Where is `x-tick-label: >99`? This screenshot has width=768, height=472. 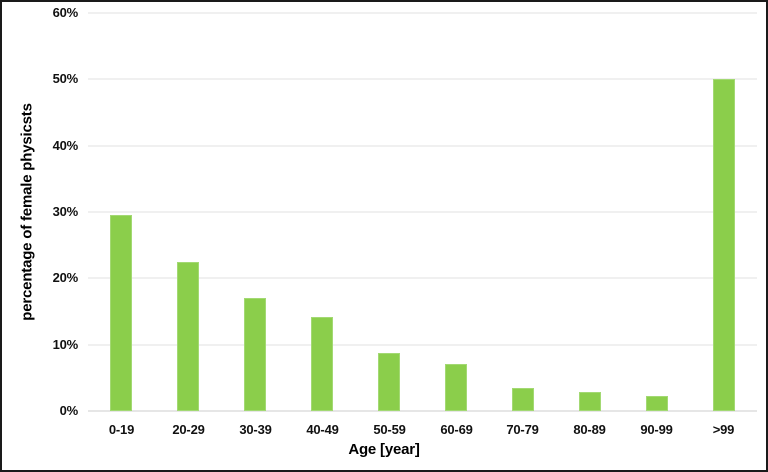 x-tick-label: >99 is located at coordinates (723, 429).